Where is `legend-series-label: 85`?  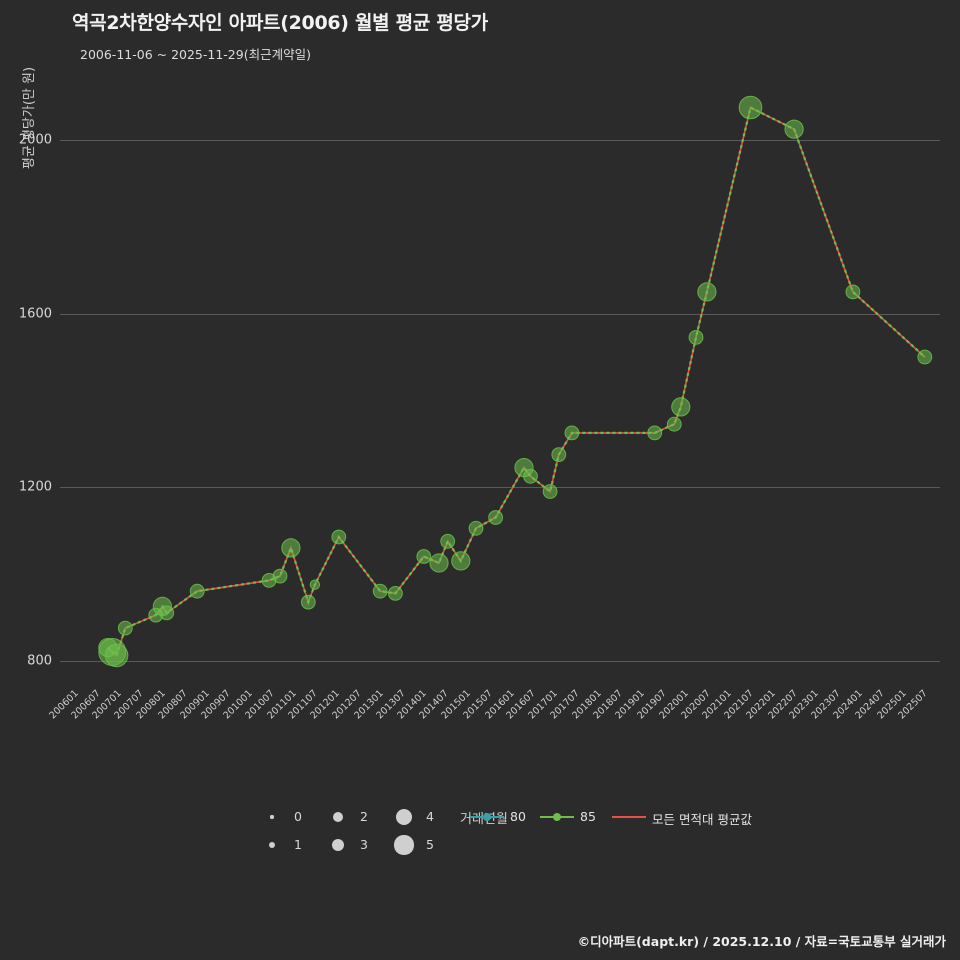 legend-series-label: 85 is located at coordinates (588, 816).